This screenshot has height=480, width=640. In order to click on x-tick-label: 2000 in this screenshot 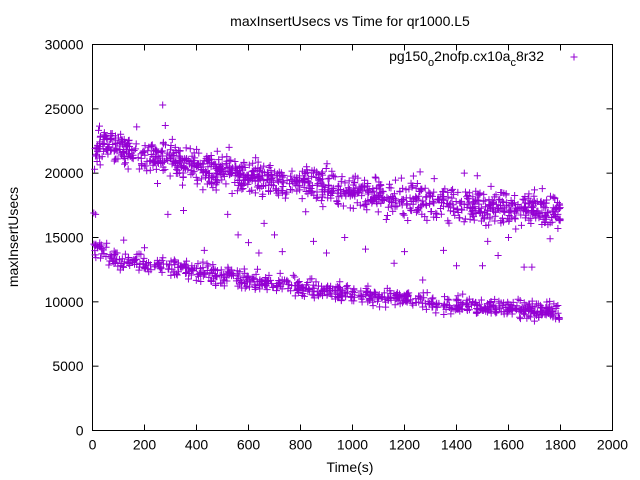, I will do `click(612, 445)`.